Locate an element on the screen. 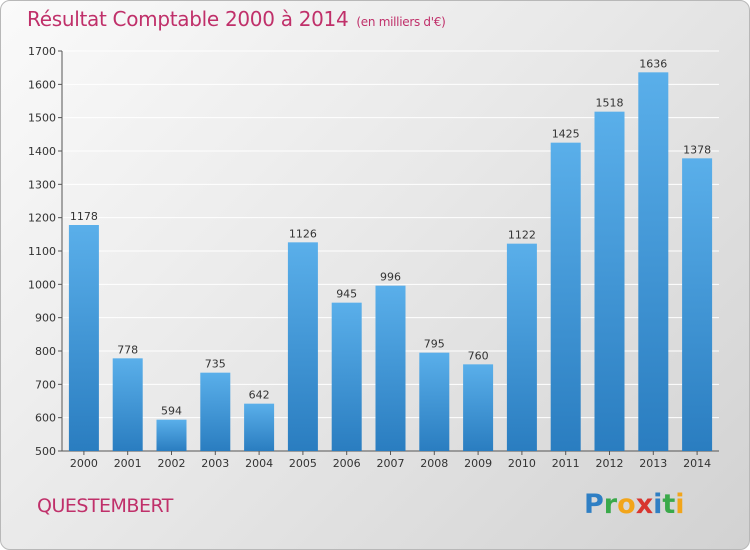 This screenshot has width=750, height=550. x-tick-label: 2004 is located at coordinates (259, 463).